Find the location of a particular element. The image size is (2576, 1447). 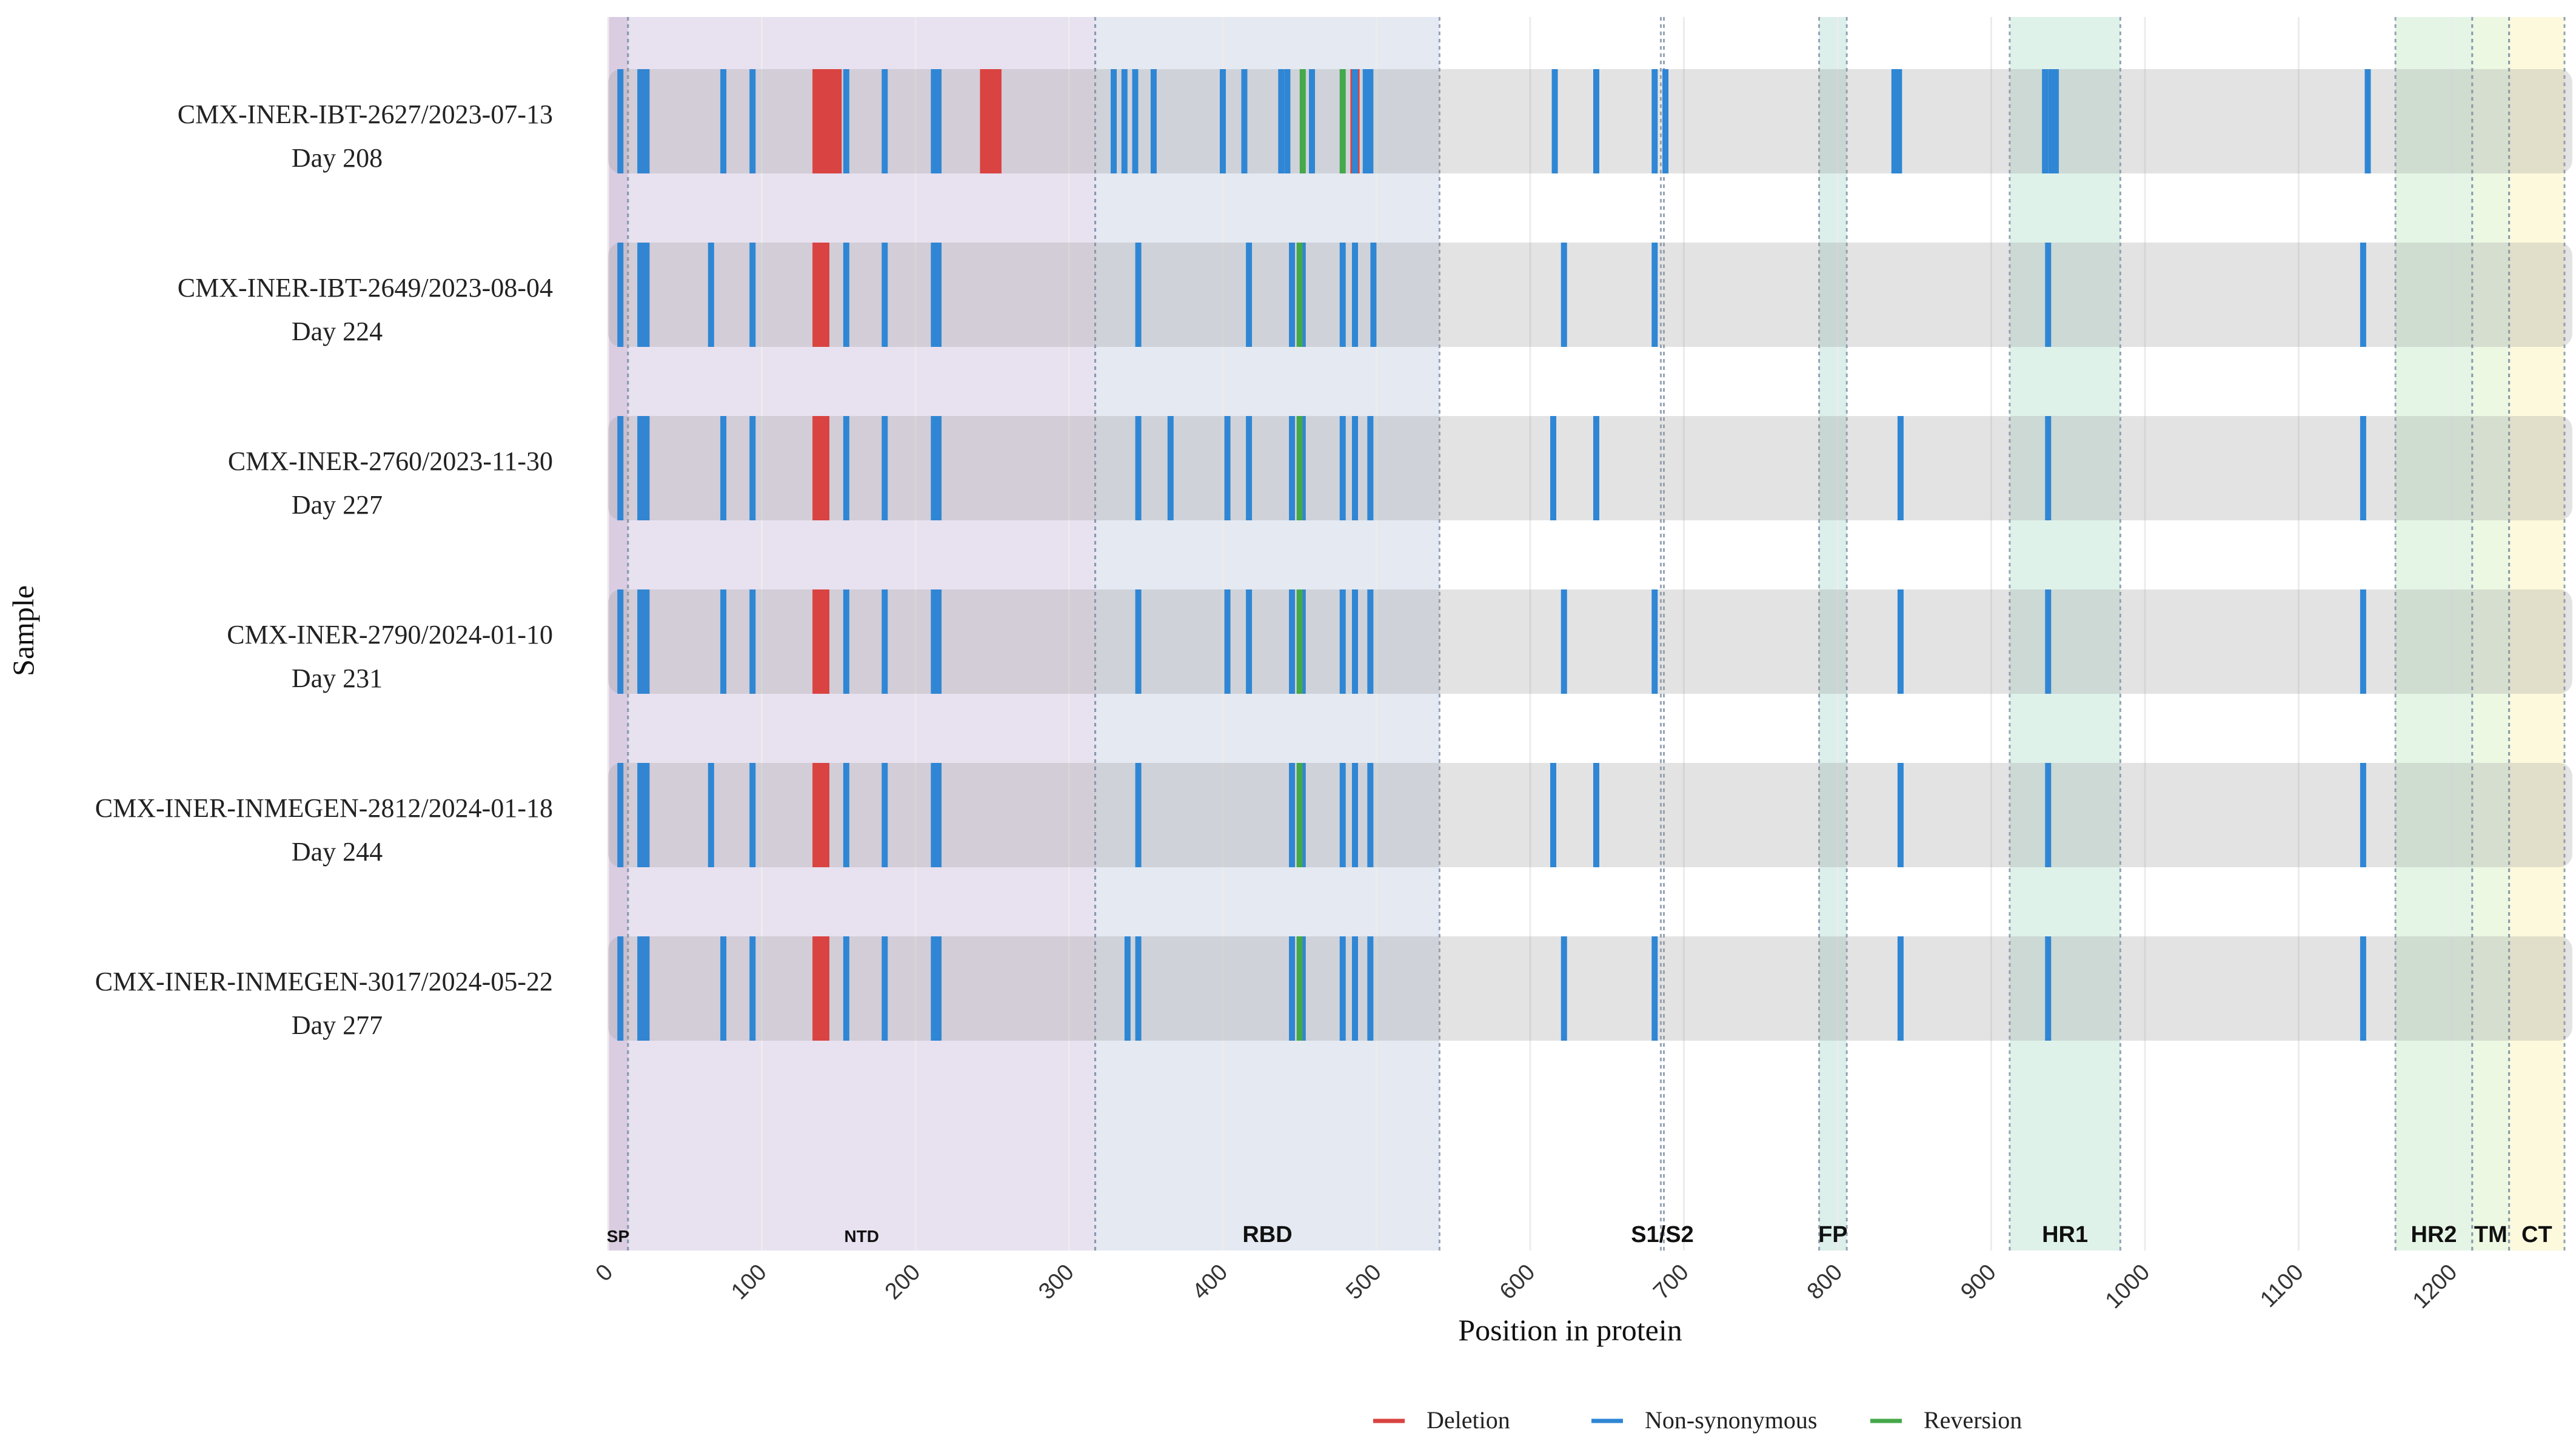

x-tick-label: 500 is located at coordinates (1364, 1282).